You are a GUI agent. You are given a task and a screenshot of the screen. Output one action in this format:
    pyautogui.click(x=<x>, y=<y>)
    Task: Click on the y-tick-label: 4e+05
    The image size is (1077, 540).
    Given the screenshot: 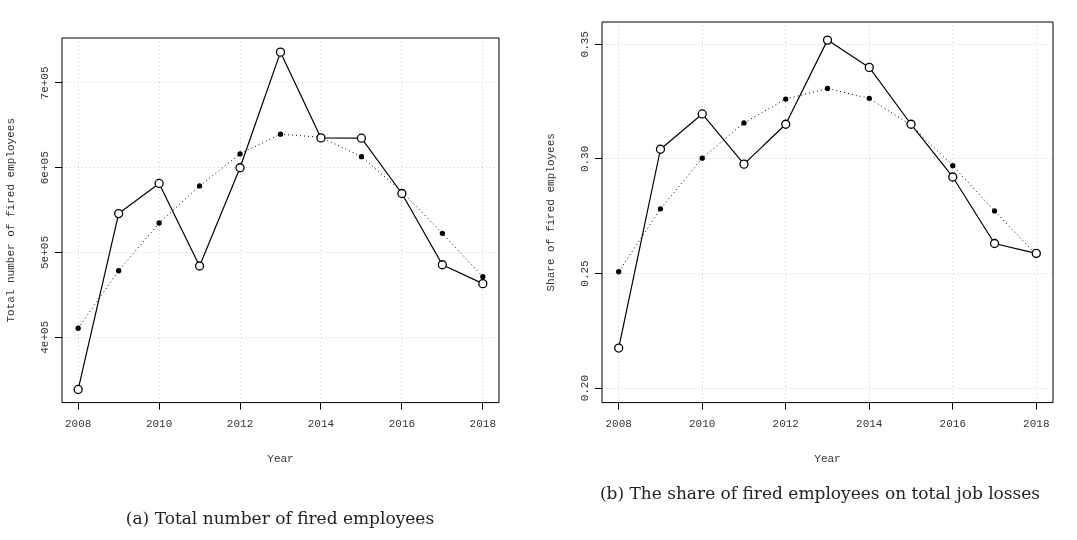 What is the action you would take?
    pyautogui.click(x=45, y=337)
    